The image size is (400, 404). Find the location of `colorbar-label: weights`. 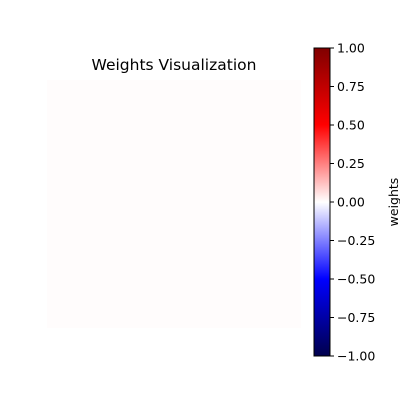

colorbar-label: weights is located at coordinates (393, 202).